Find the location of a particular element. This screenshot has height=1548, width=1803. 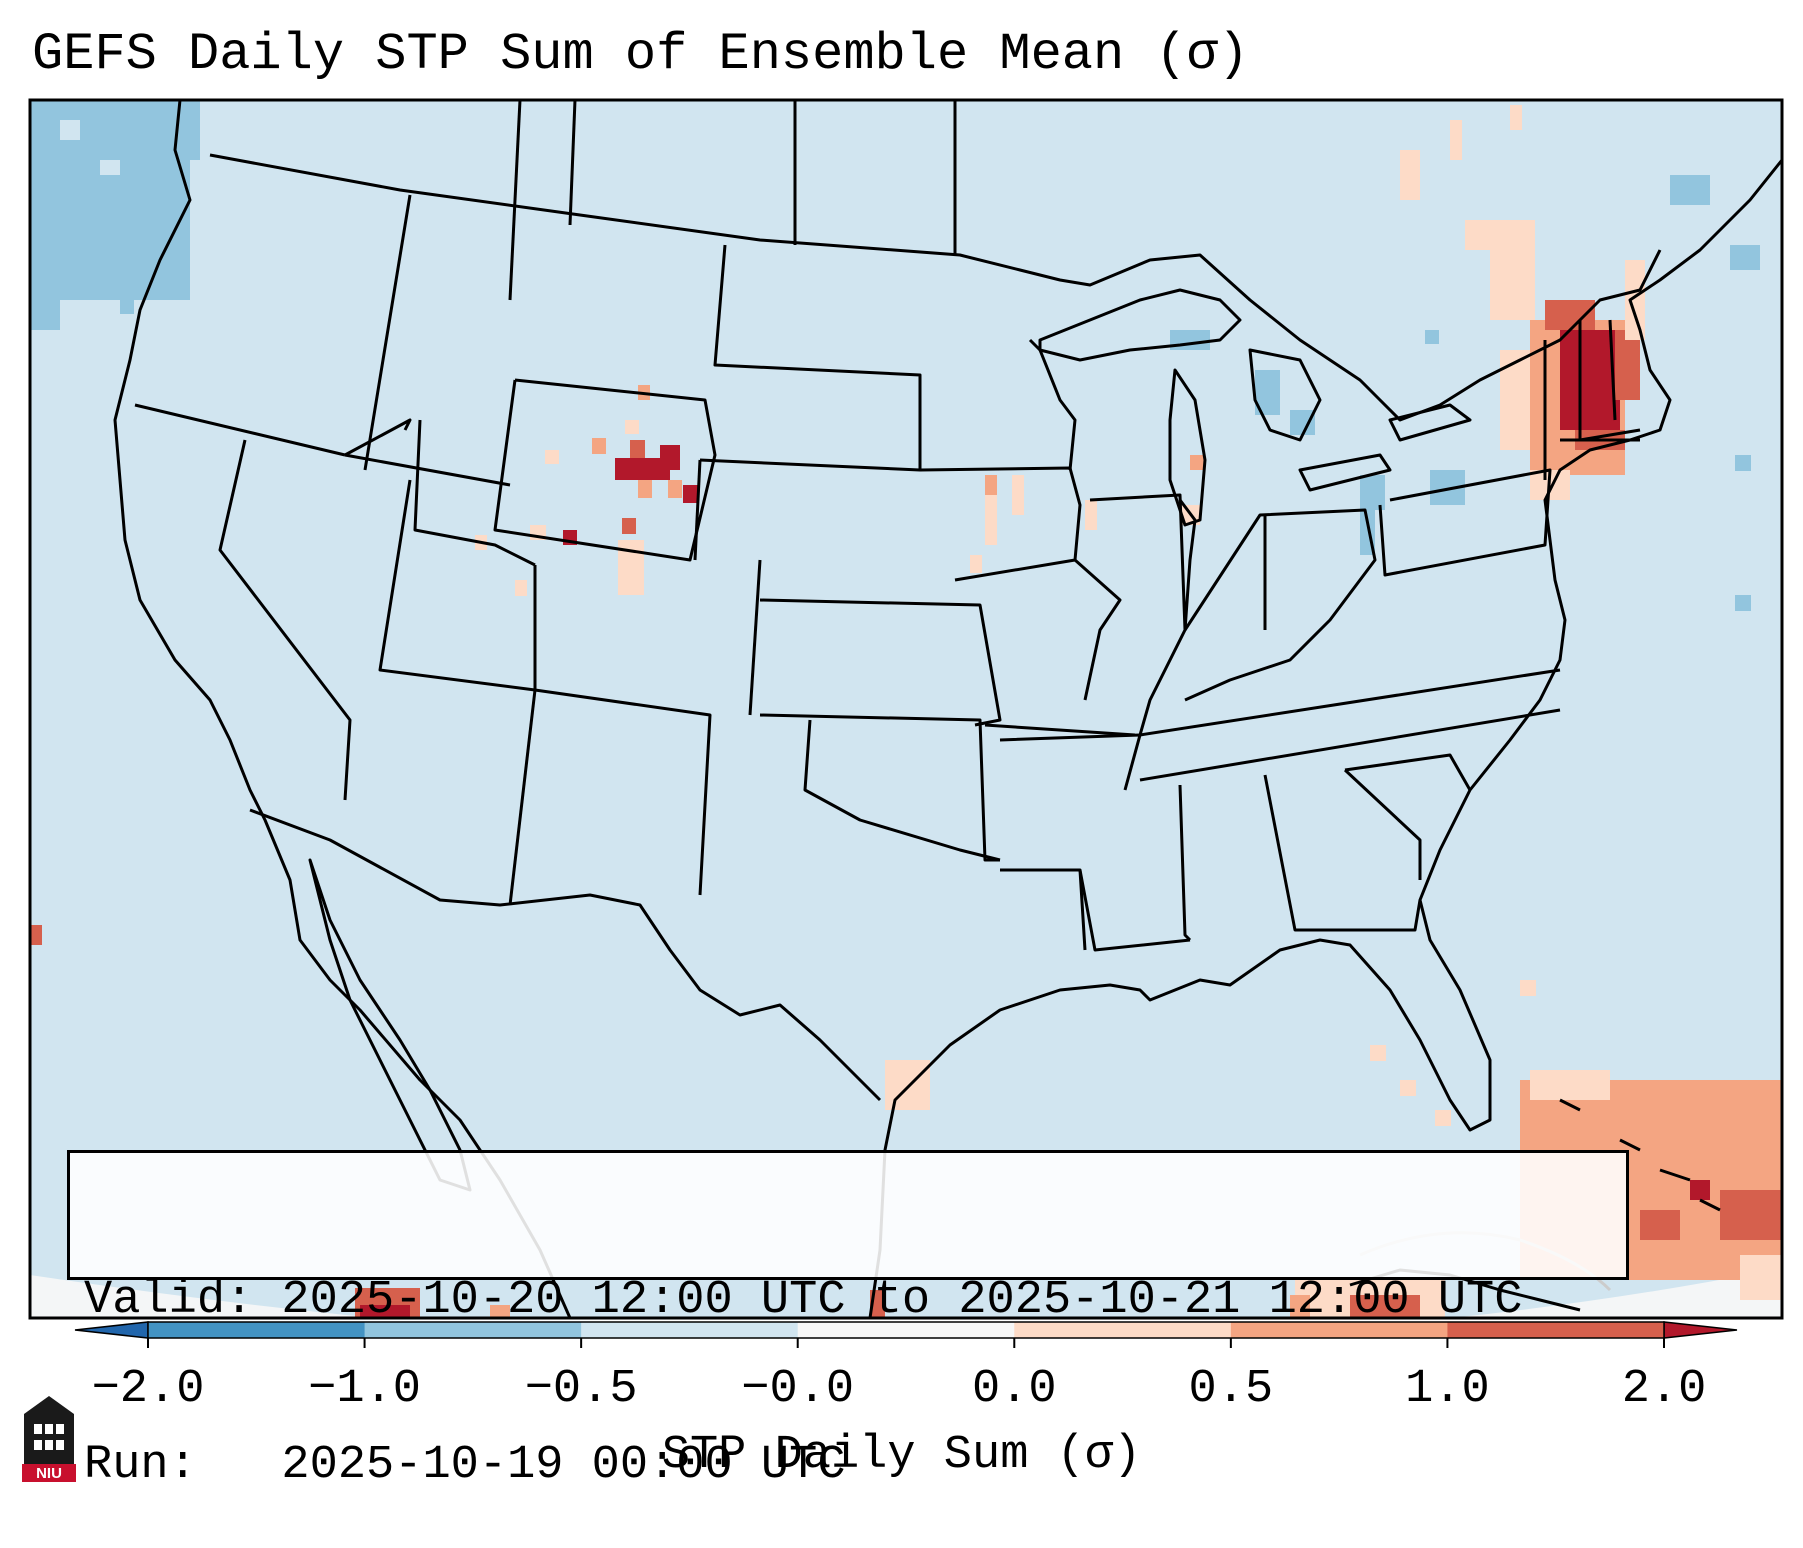

projection-edge-fill is located at coordinates (906, 1293).